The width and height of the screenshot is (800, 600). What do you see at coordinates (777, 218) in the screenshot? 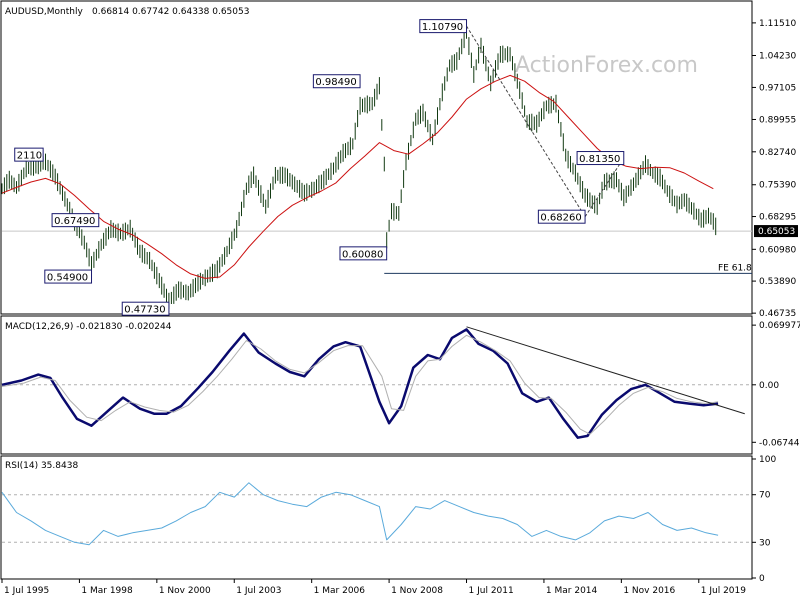
I see `price-y-tick-label: 0.68295` at bounding box center [777, 218].